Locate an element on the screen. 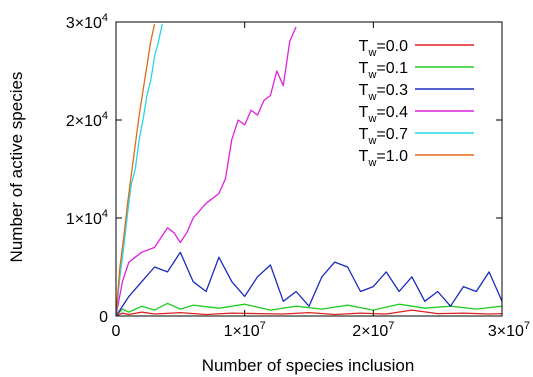 The width and height of the screenshot is (533, 377). y-tick-label: 3×10⁴ is located at coordinates (87, 22).